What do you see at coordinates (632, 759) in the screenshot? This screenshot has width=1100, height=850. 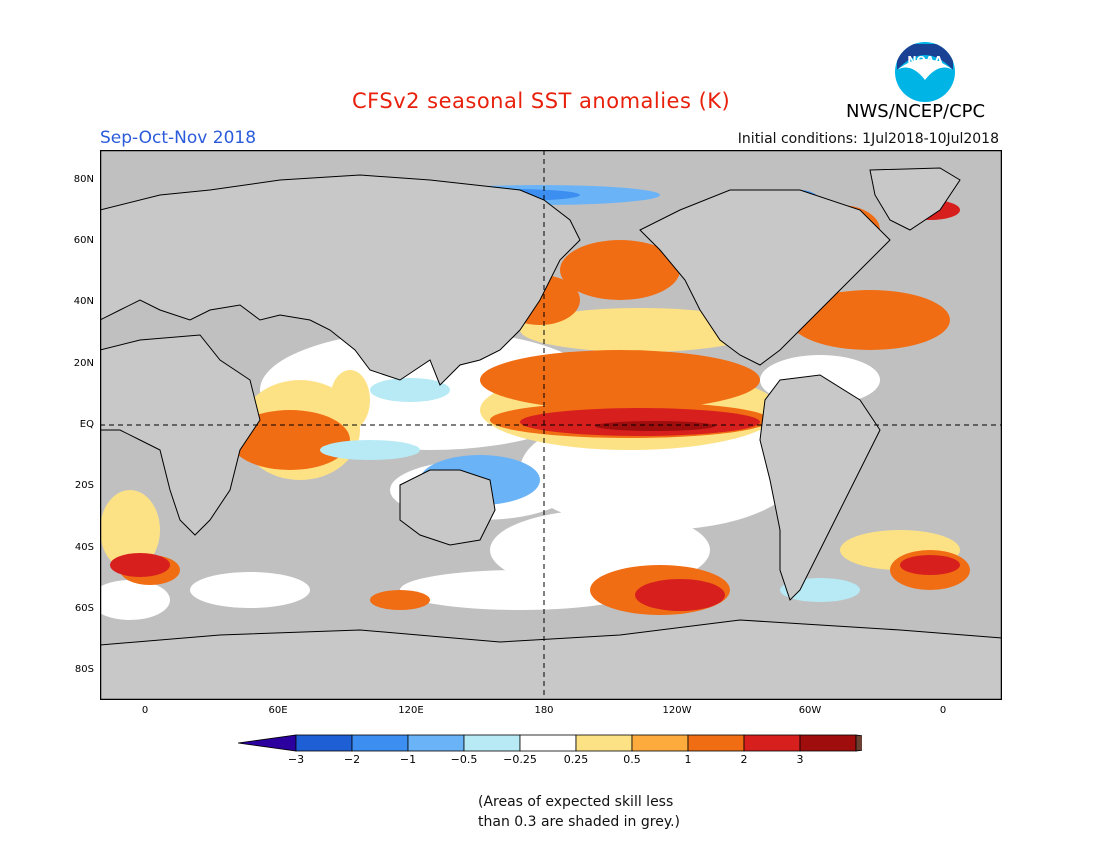 I see `colorbar-label: 0.5` at bounding box center [632, 759].